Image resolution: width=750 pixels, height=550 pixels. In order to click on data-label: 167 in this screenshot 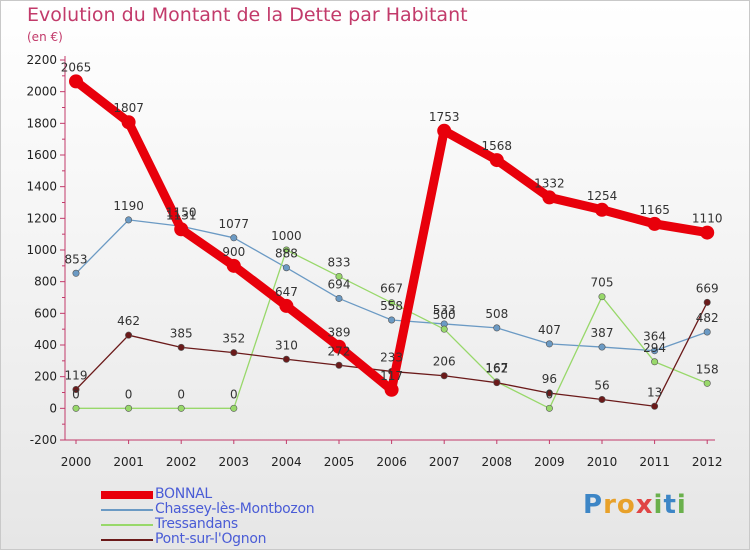, I will do `click(496, 368)`.